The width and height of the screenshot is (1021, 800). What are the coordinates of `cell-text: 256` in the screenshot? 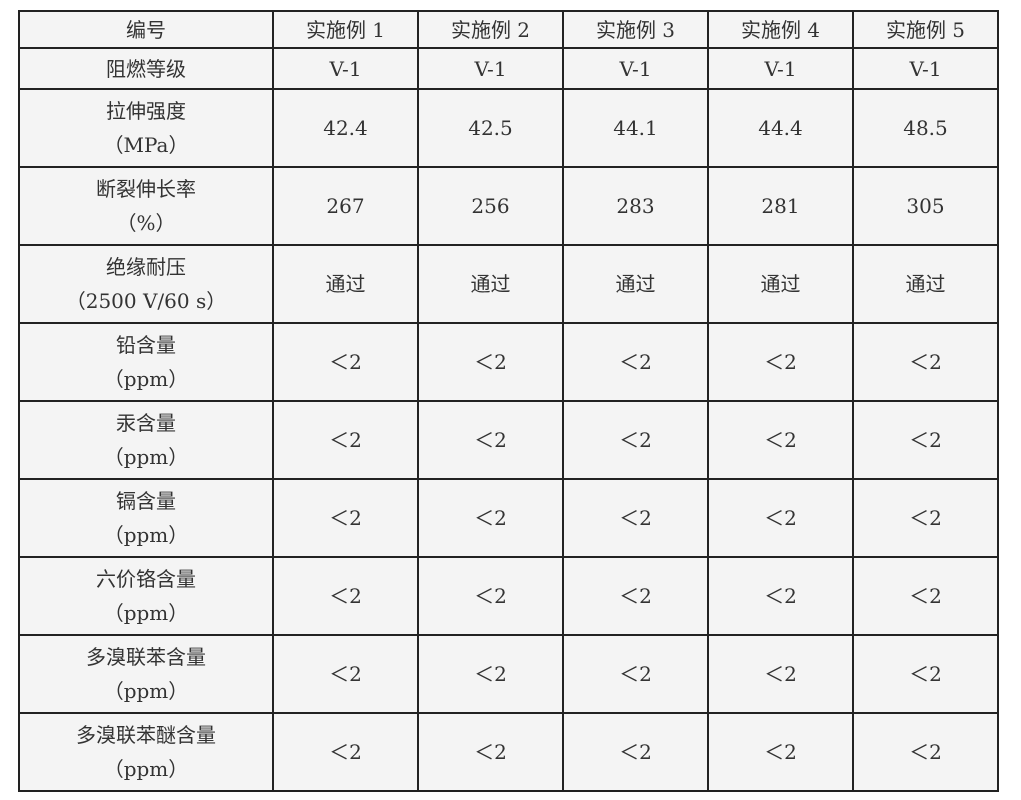 It's located at (490, 206).